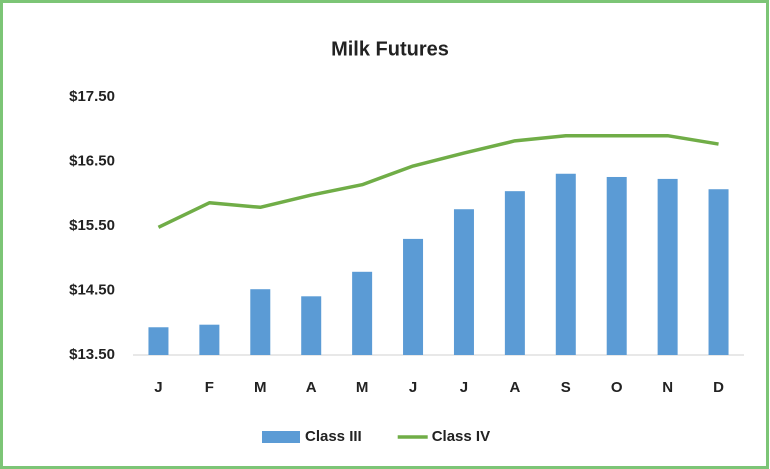 This screenshot has height=469, width=770. Describe the element at coordinates (617, 387) in the screenshot. I see `x-tick-label: O` at that location.